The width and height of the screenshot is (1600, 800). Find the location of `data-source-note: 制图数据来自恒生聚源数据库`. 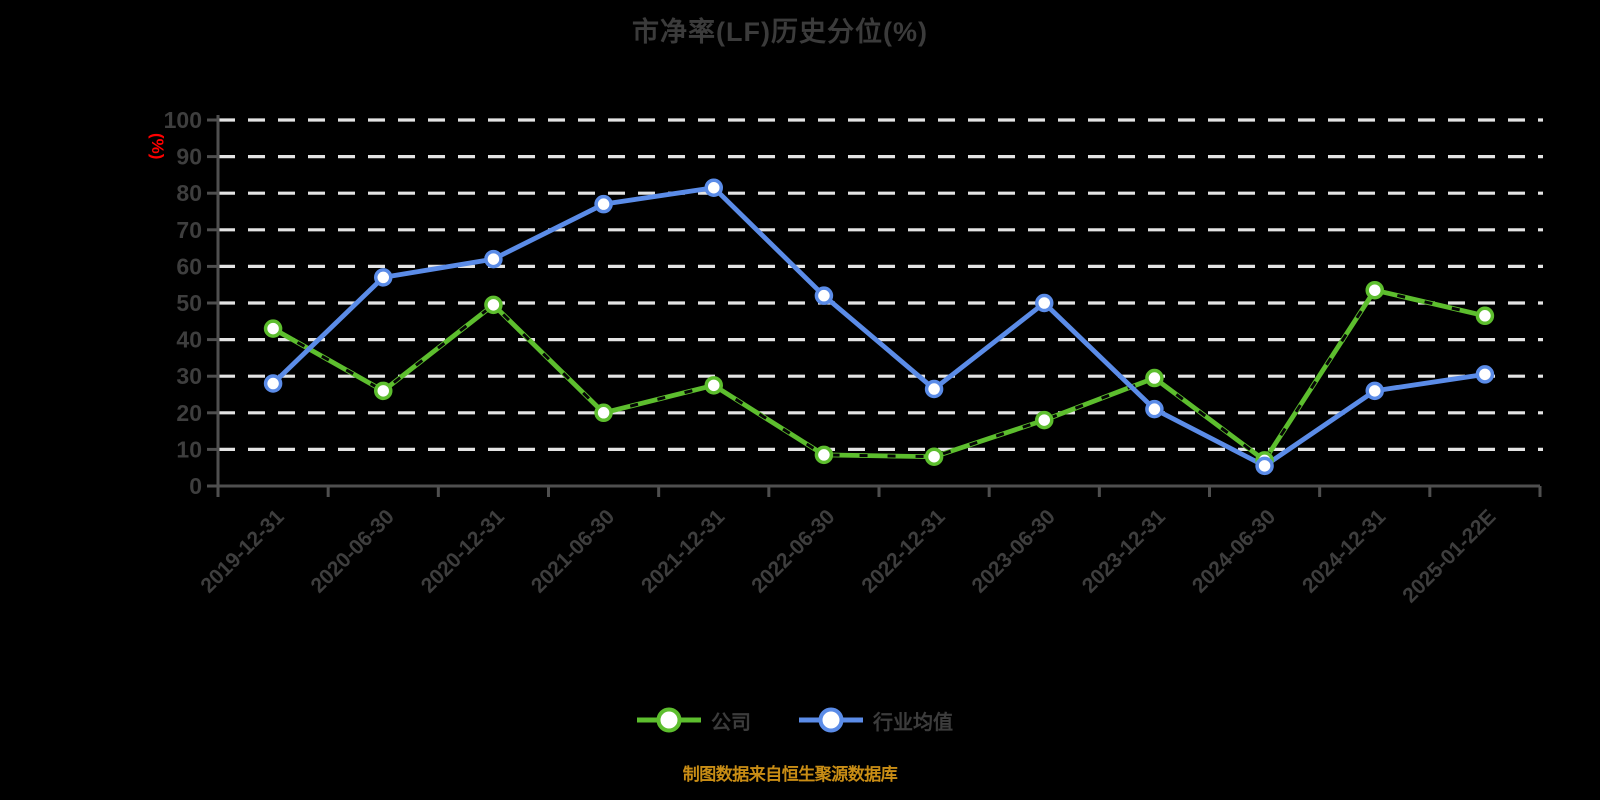

data-source-note: 制图数据来自恒生聚源数据库 is located at coordinates (790, 774).